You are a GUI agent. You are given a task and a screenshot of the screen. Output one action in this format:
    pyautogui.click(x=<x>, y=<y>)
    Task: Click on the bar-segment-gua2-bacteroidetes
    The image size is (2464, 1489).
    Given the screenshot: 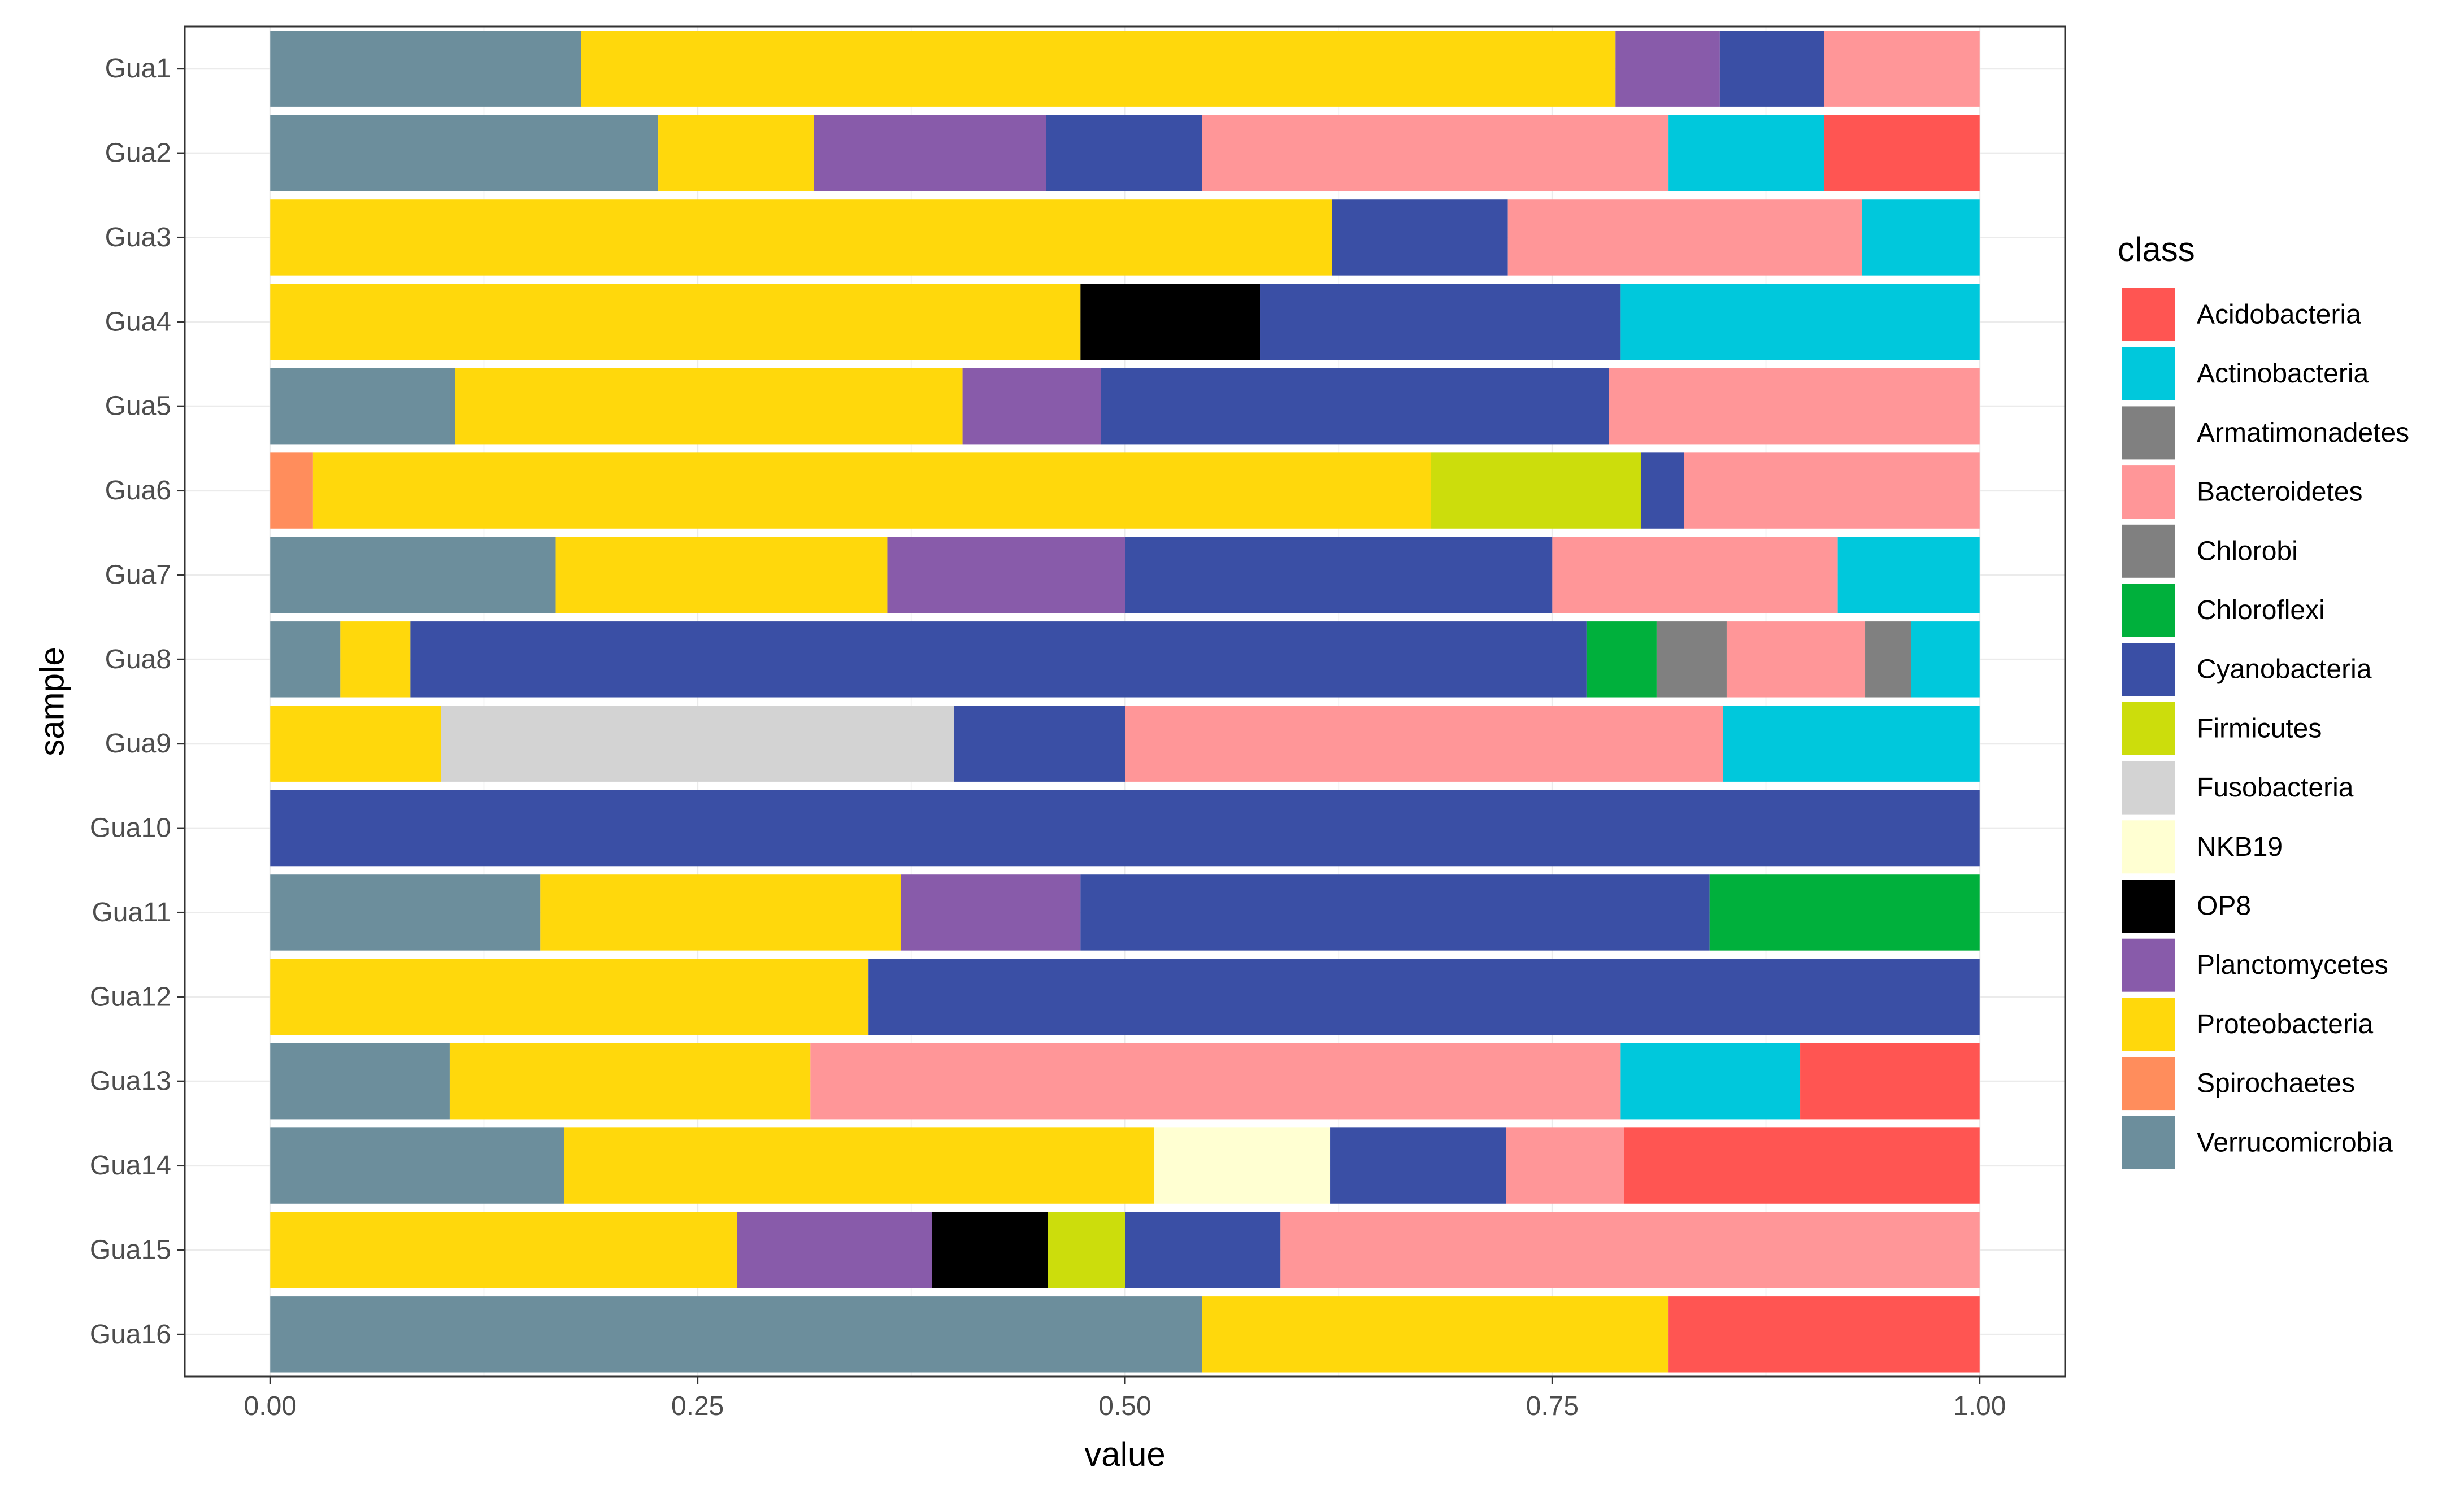 What is the action you would take?
    pyautogui.click(x=1435, y=153)
    